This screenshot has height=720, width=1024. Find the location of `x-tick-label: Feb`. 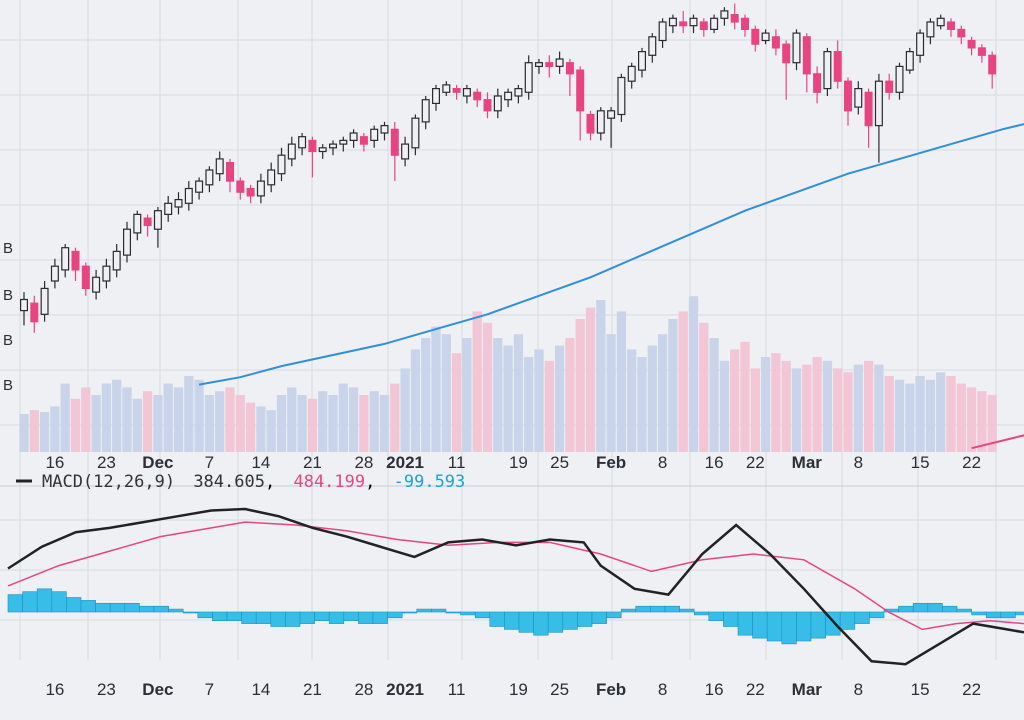

x-tick-label: Feb is located at coordinates (611, 689).